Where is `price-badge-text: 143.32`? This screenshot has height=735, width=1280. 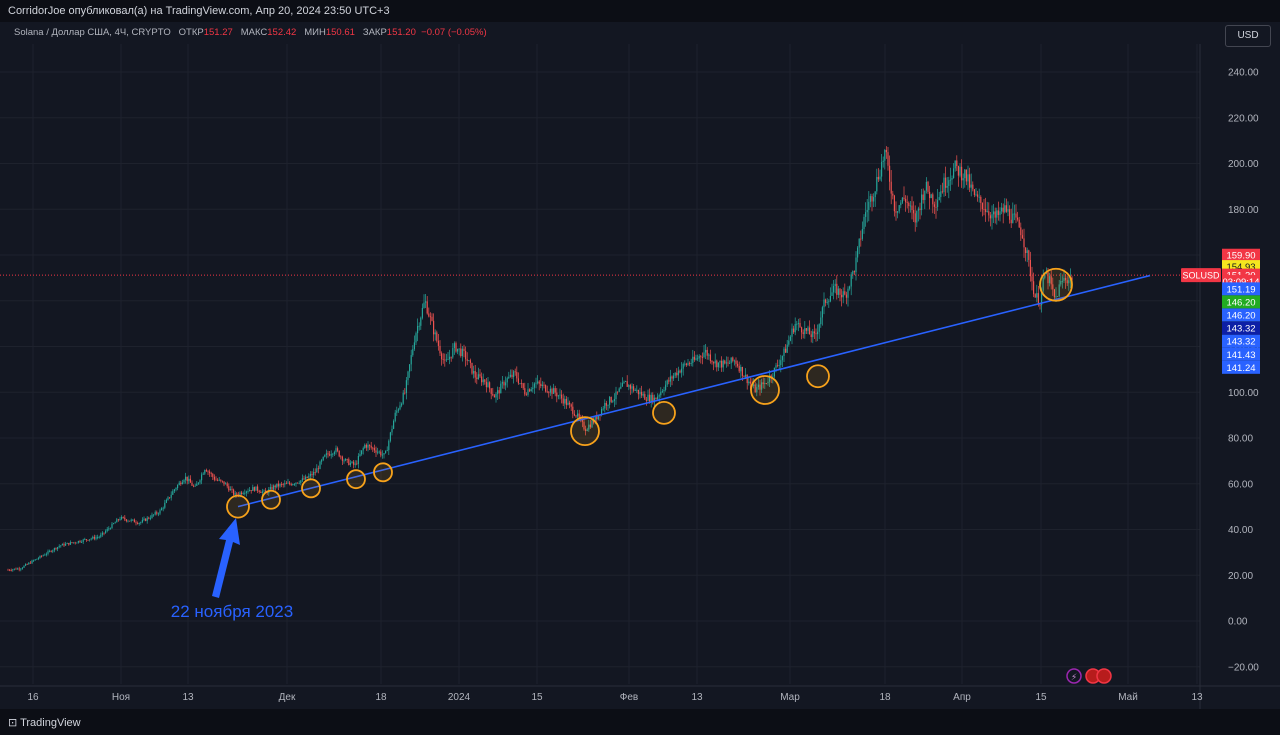
price-badge-text: 143.32 is located at coordinates (1240, 342).